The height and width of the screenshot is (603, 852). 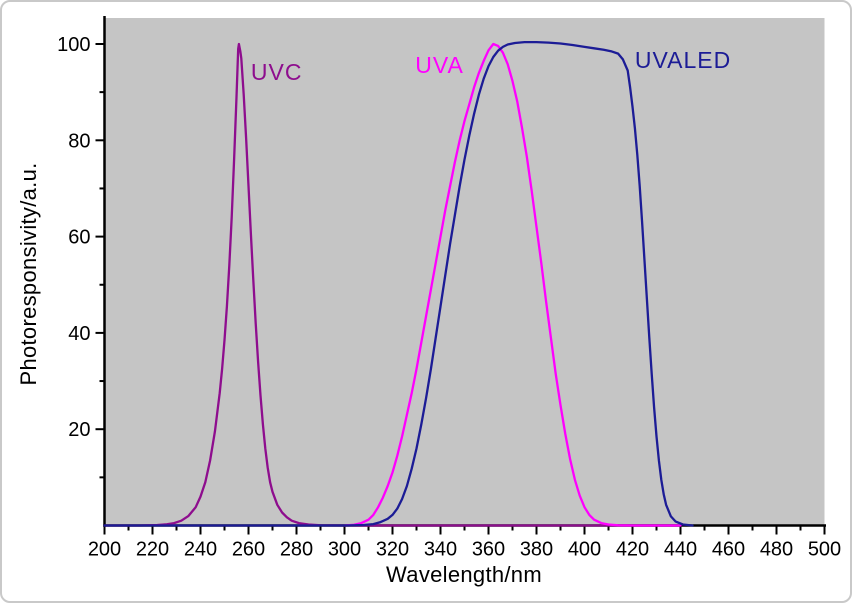 What do you see at coordinates (104, 550) in the screenshot?
I see `x-tick-label: 200` at bounding box center [104, 550].